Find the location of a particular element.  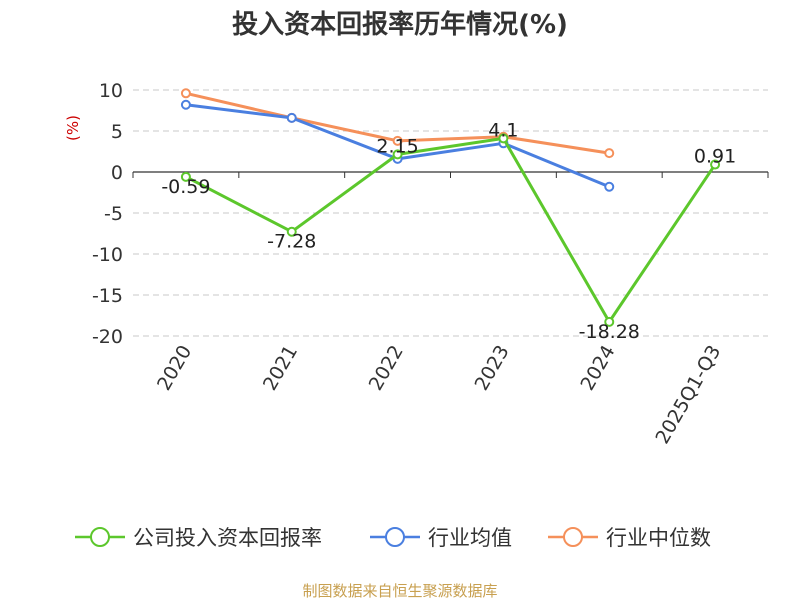

y-tick-label: -15 is located at coordinates (107, 296).